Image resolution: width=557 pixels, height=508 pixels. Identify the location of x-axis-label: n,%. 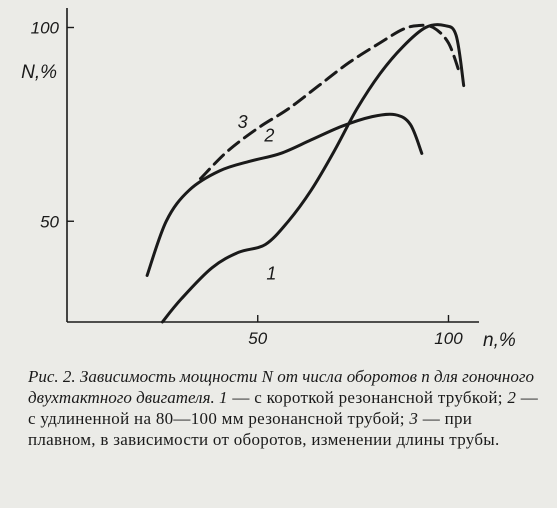
(499, 340).